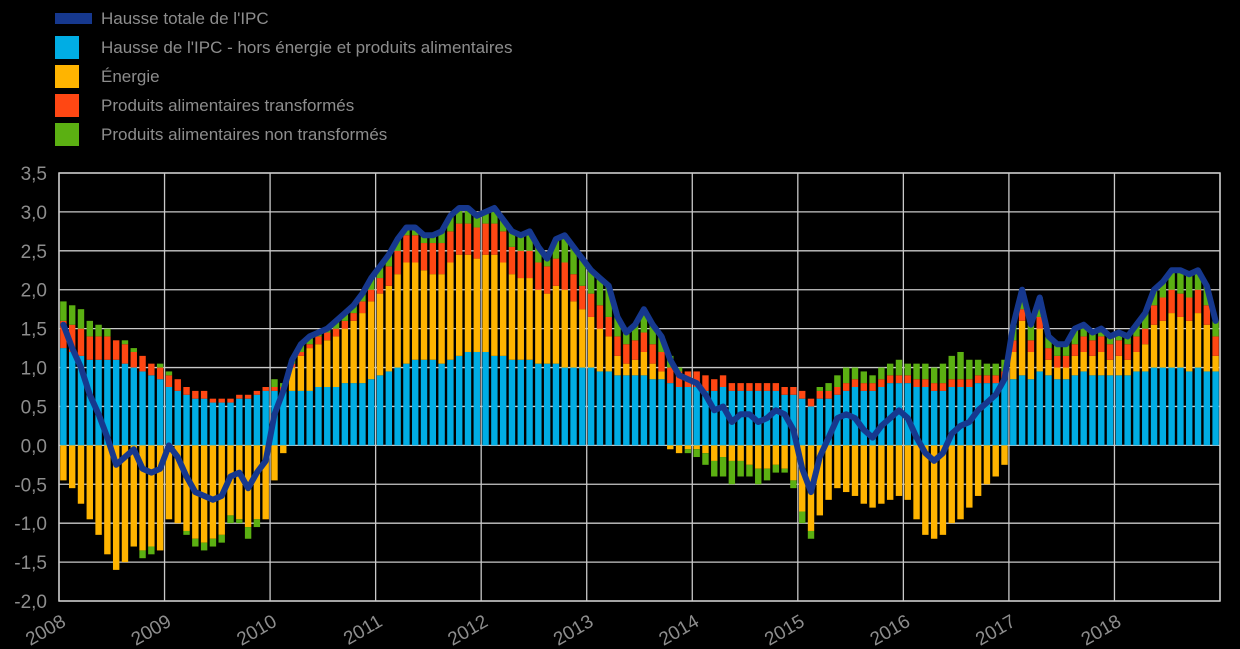 This screenshot has height=649, width=1240. I want to click on y-tick-label: 2,5, so click(34, 252).